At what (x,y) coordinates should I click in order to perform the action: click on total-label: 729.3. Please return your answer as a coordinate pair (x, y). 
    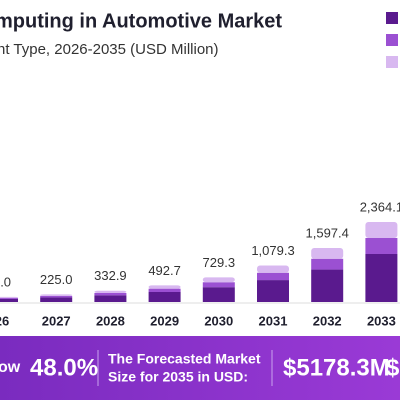
    Looking at the image, I should click on (219, 262).